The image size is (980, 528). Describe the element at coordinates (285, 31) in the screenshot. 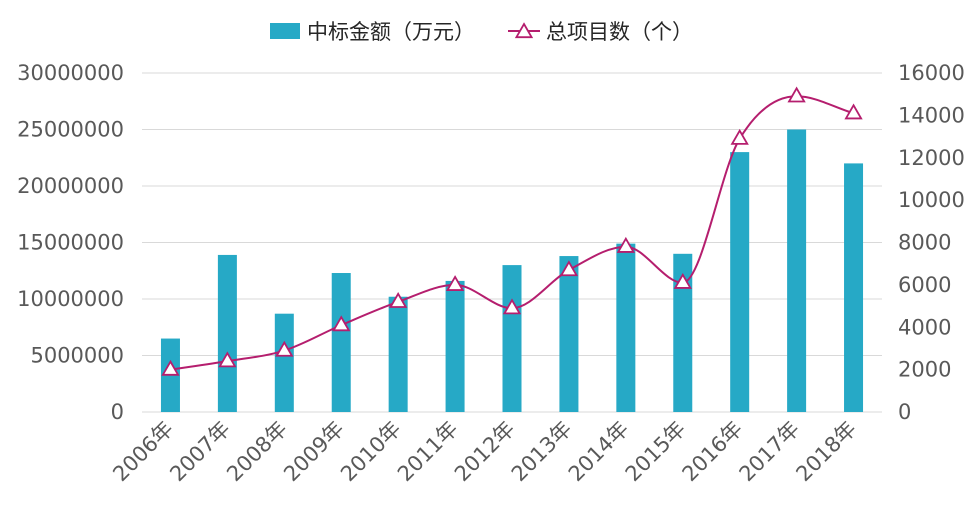

I see `legend-bar-swatch` at that location.